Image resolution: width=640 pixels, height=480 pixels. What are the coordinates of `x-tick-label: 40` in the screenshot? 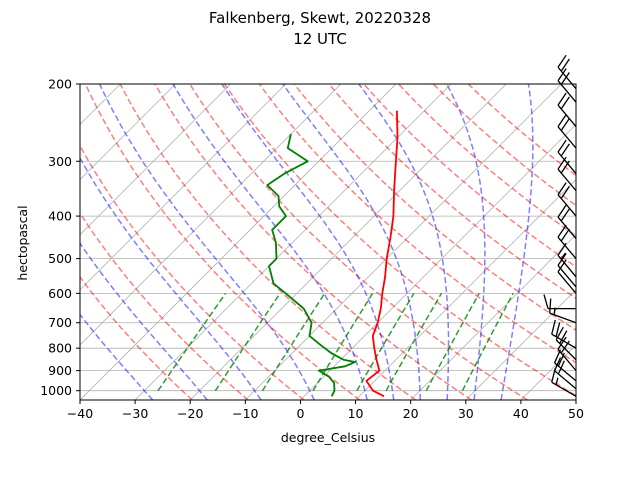 It's located at (521, 413).